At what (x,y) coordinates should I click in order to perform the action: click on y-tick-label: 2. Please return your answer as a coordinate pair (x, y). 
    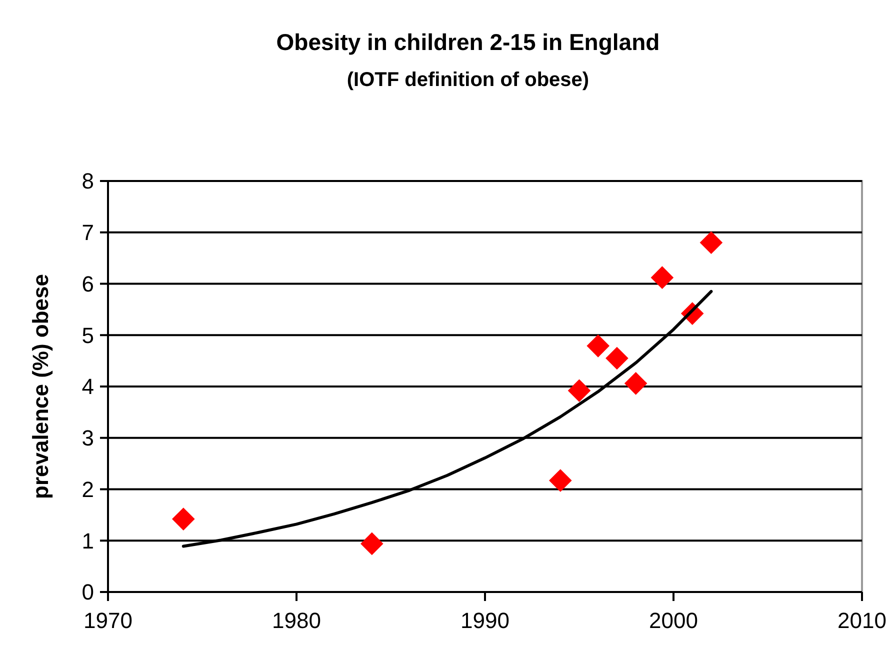
    Looking at the image, I should click on (88, 489).